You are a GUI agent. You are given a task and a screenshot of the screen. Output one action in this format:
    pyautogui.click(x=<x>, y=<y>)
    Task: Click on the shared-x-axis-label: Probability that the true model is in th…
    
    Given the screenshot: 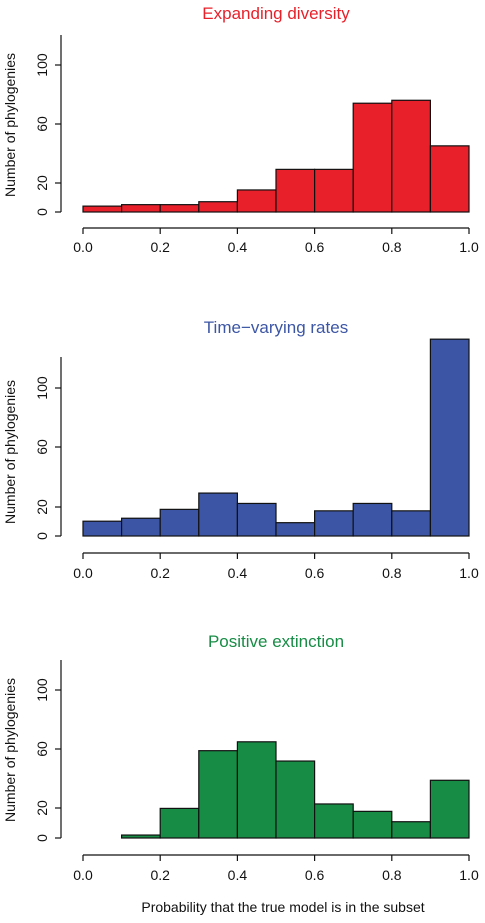 What is the action you would take?
    pyautogui.click(x=282, y=907)
    